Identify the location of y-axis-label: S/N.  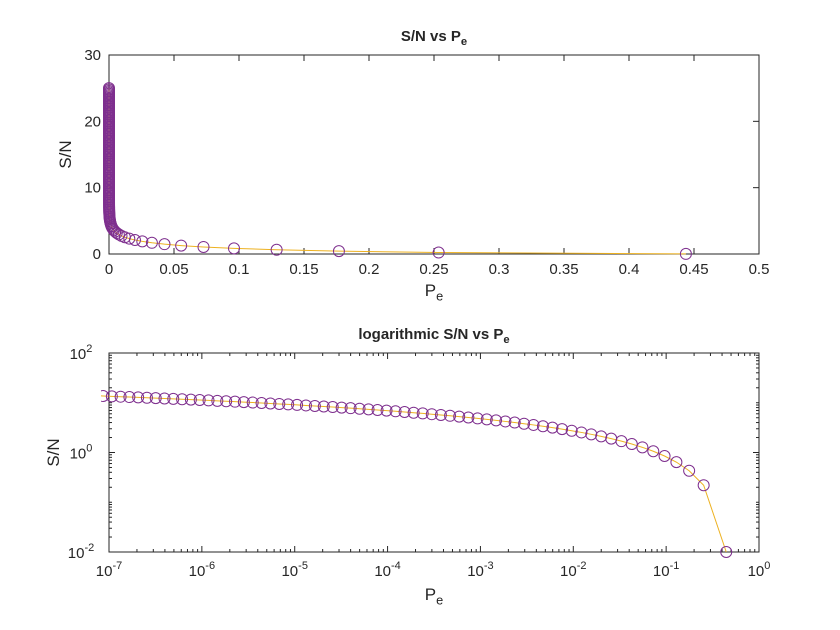
(53, 452).